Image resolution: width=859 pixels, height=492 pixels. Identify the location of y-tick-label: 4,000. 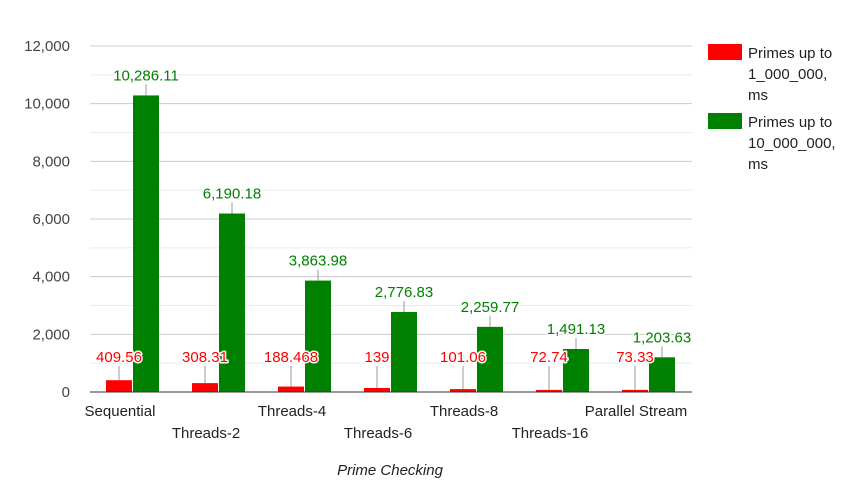
(51, 277).